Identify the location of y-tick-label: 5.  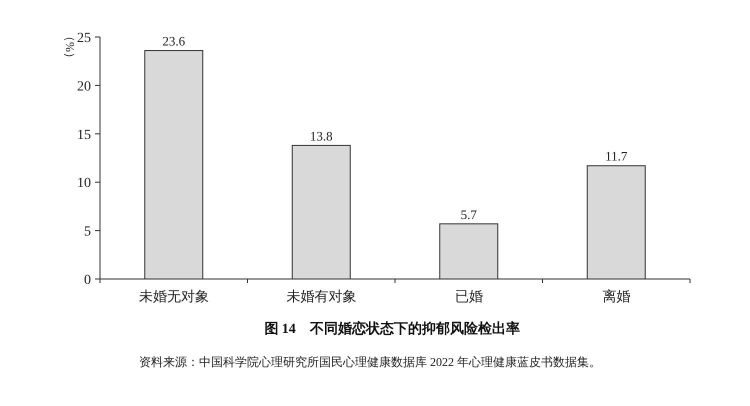
(87, 232).